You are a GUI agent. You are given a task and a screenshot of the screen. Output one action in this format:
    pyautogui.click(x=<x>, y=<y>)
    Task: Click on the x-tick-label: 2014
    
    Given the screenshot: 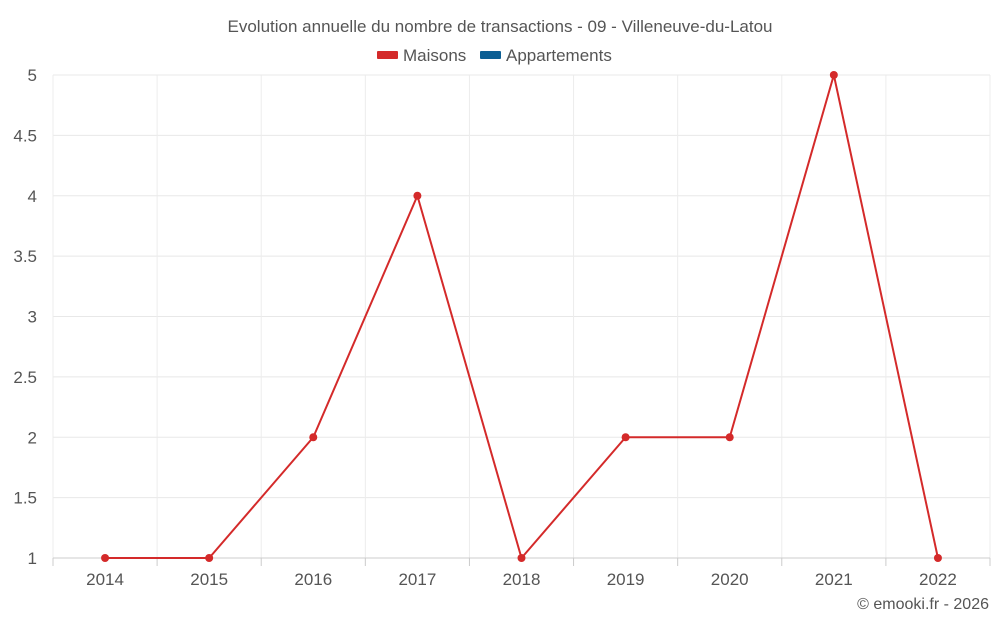 What is the action you would take?
    pyautogui.click(x=105, y=579)
    